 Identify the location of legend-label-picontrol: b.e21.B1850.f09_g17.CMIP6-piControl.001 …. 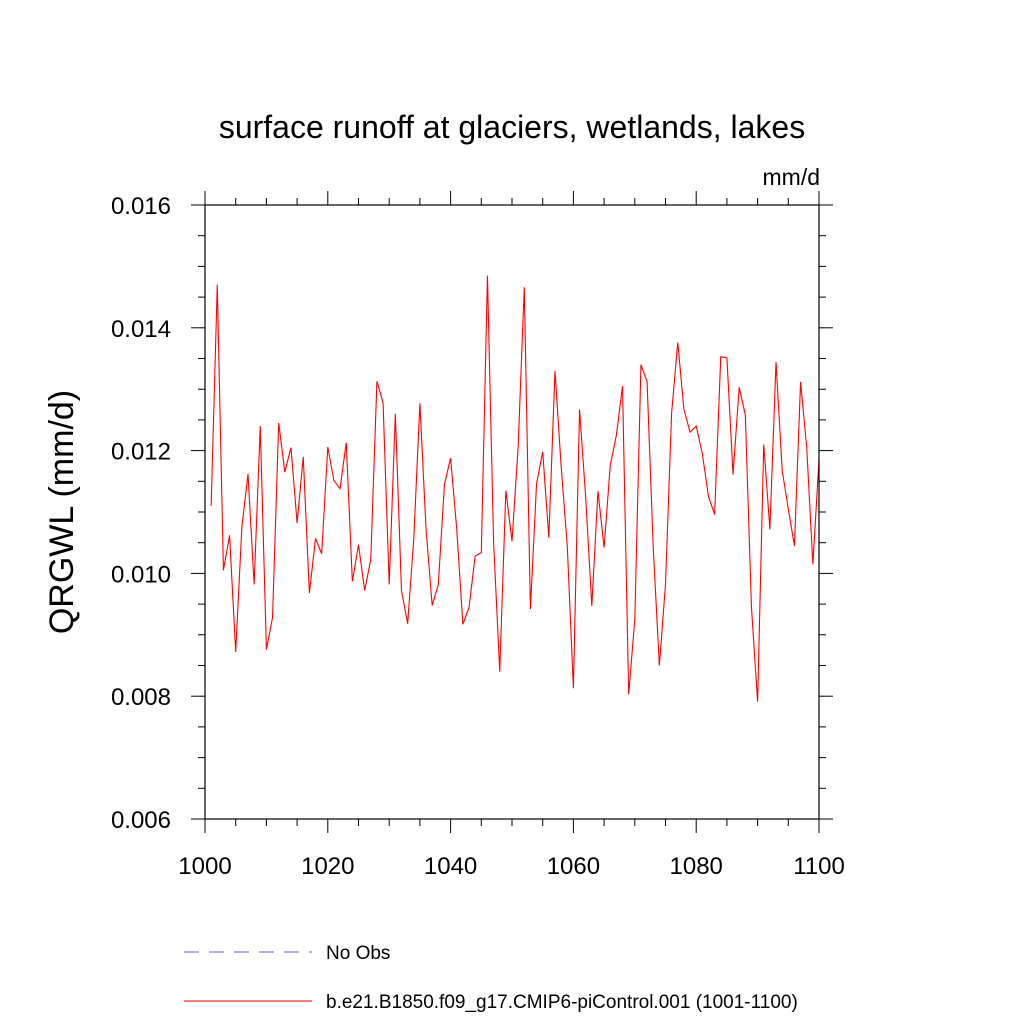
(562, 1002).